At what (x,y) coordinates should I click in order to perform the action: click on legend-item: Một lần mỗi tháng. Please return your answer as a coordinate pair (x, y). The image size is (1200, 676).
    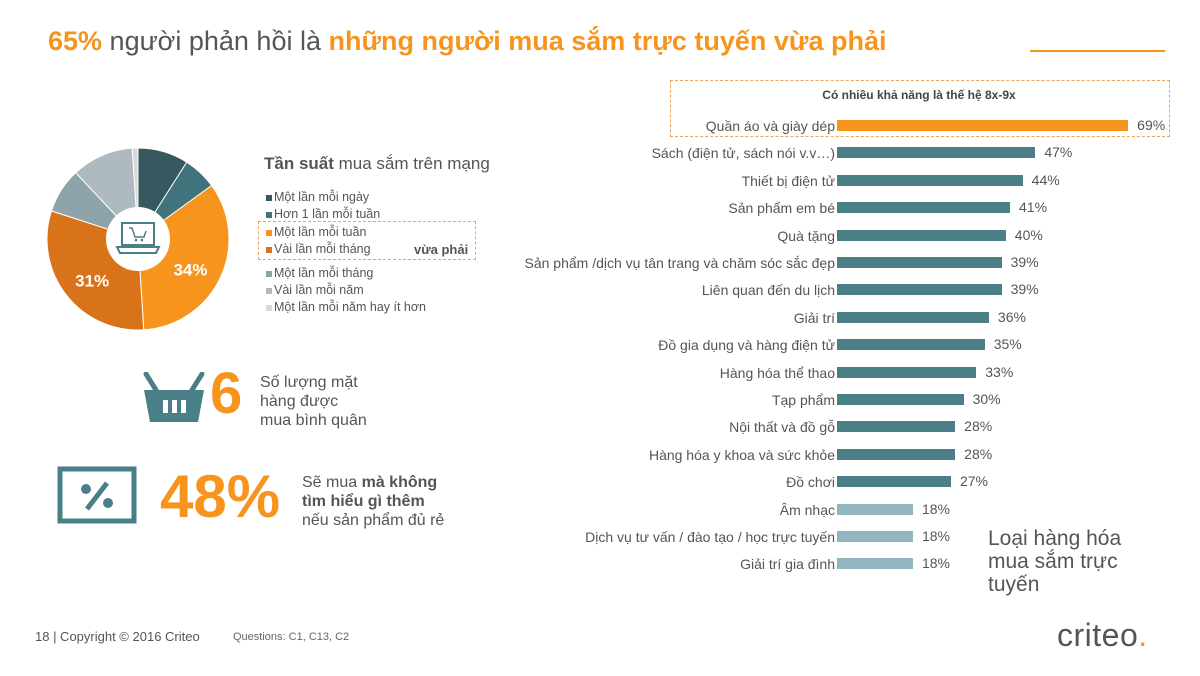
    Looking at the image, I should click on (319, 273).